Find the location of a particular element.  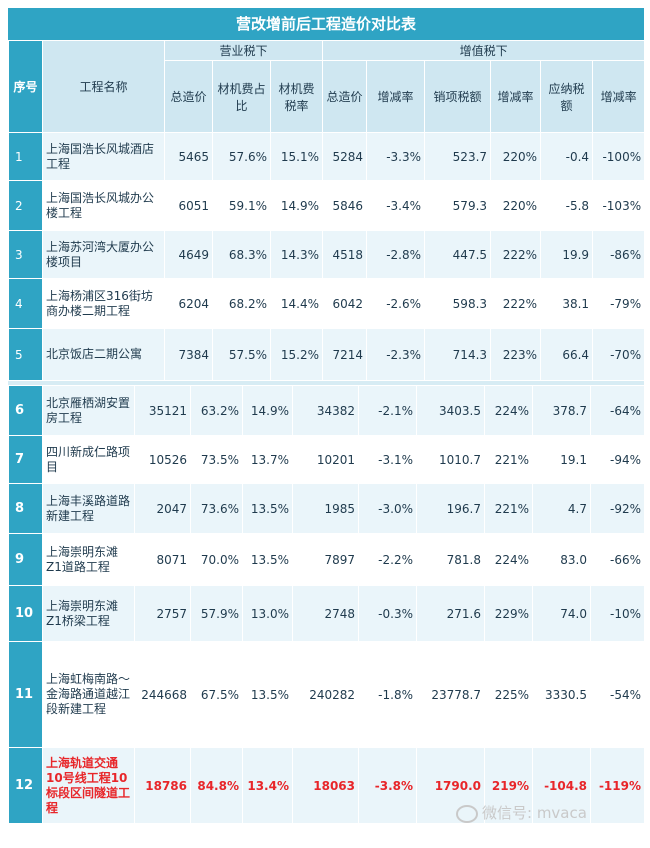

cell-ratio: 63.2% is located at coordinates (216, 410).